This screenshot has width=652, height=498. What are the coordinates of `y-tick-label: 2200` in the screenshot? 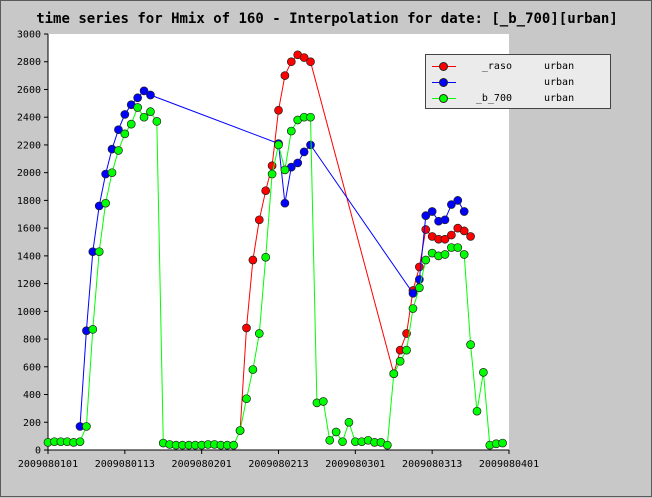 It's located at (29, 145).